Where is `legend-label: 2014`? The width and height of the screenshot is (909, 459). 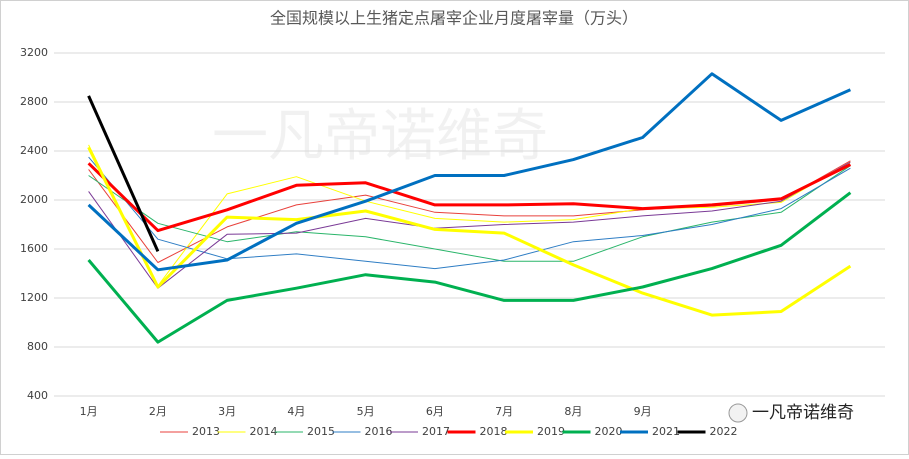
legend-label: 2014 is located at coordinates (264, 431).